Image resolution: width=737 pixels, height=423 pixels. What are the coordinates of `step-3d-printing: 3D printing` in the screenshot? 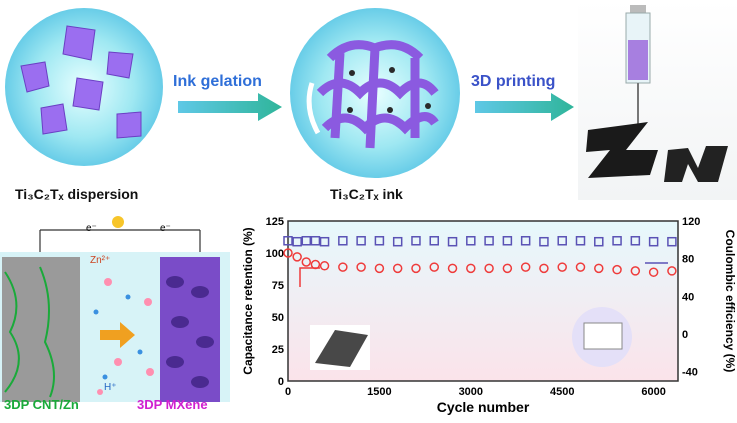 It's located at (513, 81).